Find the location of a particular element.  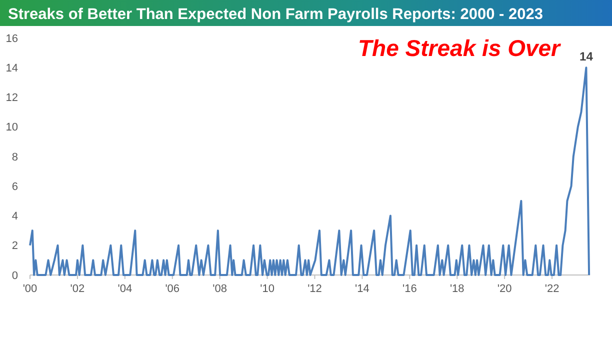

y-tick-label: 0 is located at coordinates (15, 276).